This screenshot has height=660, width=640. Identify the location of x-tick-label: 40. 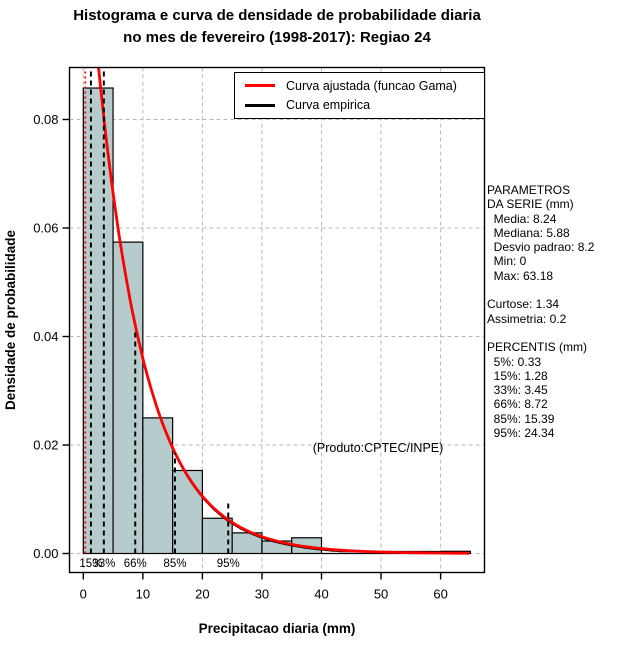
(321, 594).